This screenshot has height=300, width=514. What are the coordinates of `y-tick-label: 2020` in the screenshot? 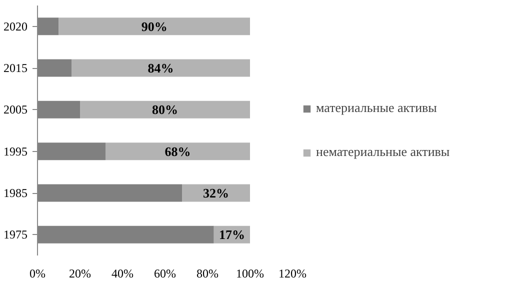 It's located at (16, 26).